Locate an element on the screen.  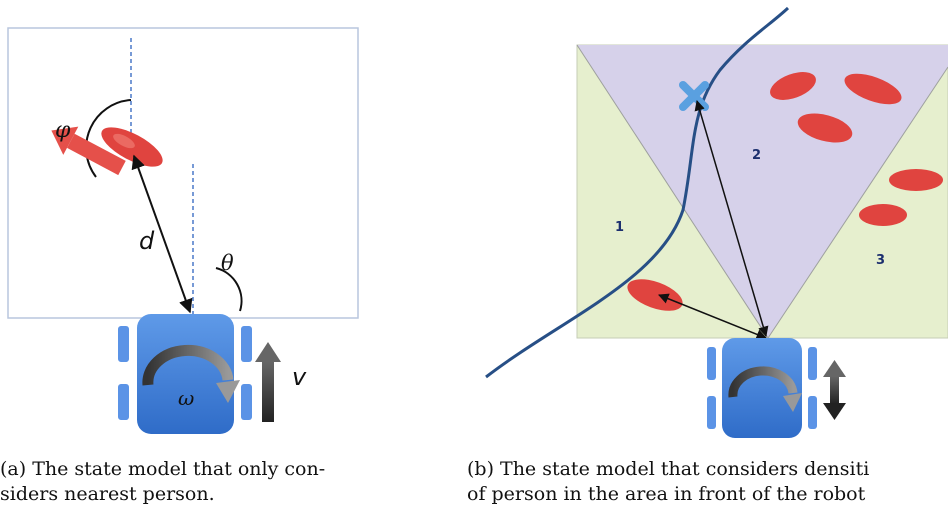
theta-angle-arc is located at coordinates (229, 289).